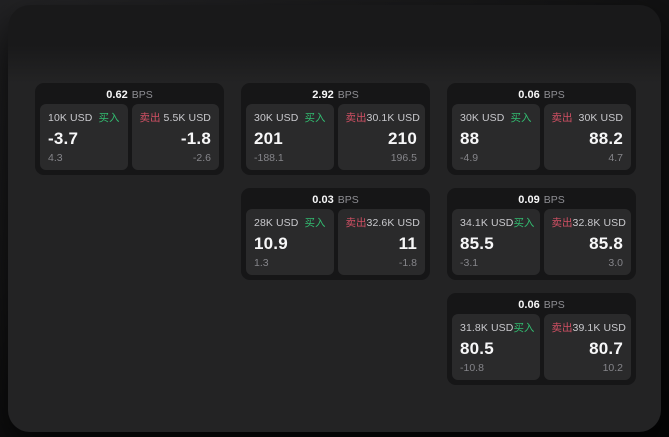 The image size is (669, 437). I want to click on sell-price: 210, so click(402, 138).